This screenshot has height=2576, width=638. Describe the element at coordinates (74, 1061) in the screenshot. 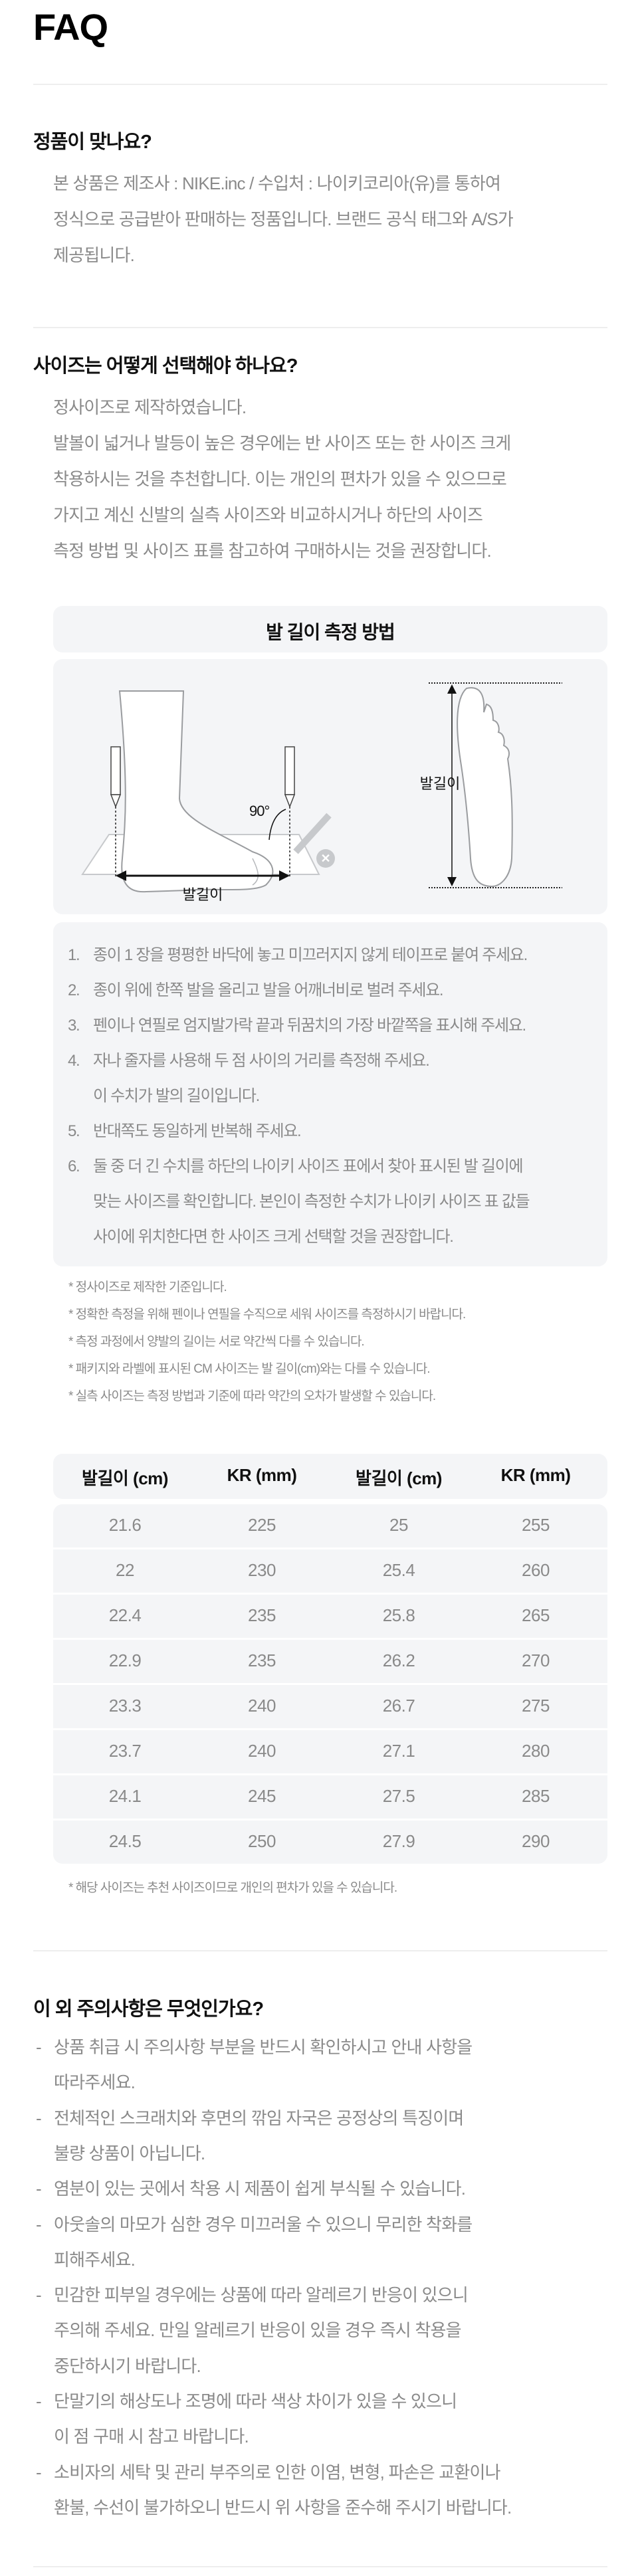

I see `step-number: 4.` at that location.